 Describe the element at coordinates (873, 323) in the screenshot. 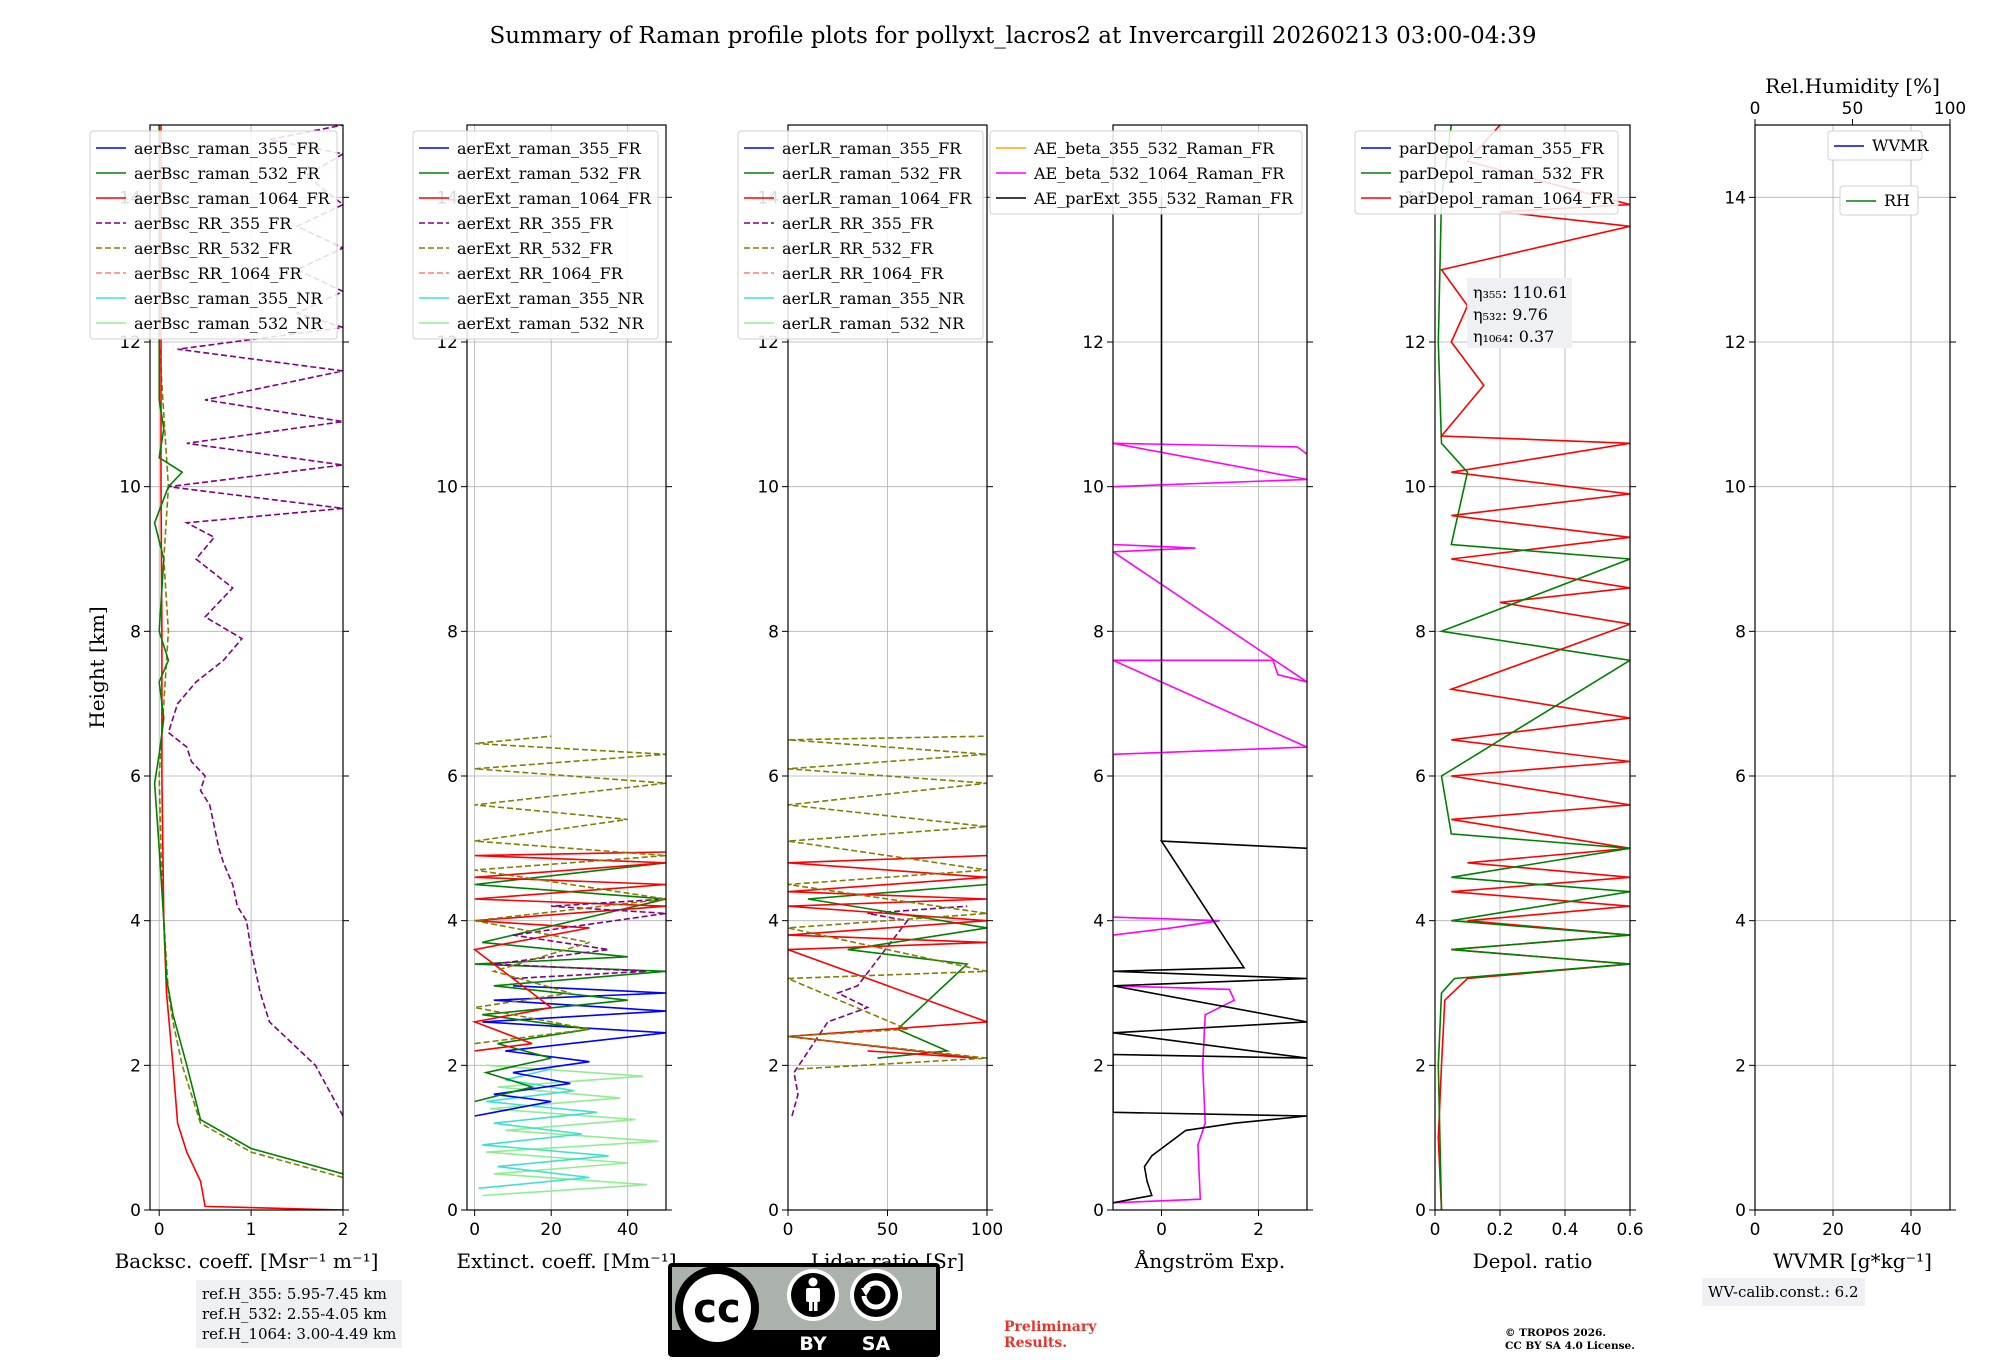

I see `legend-label: aerLR_raman_532_NR` at that location.